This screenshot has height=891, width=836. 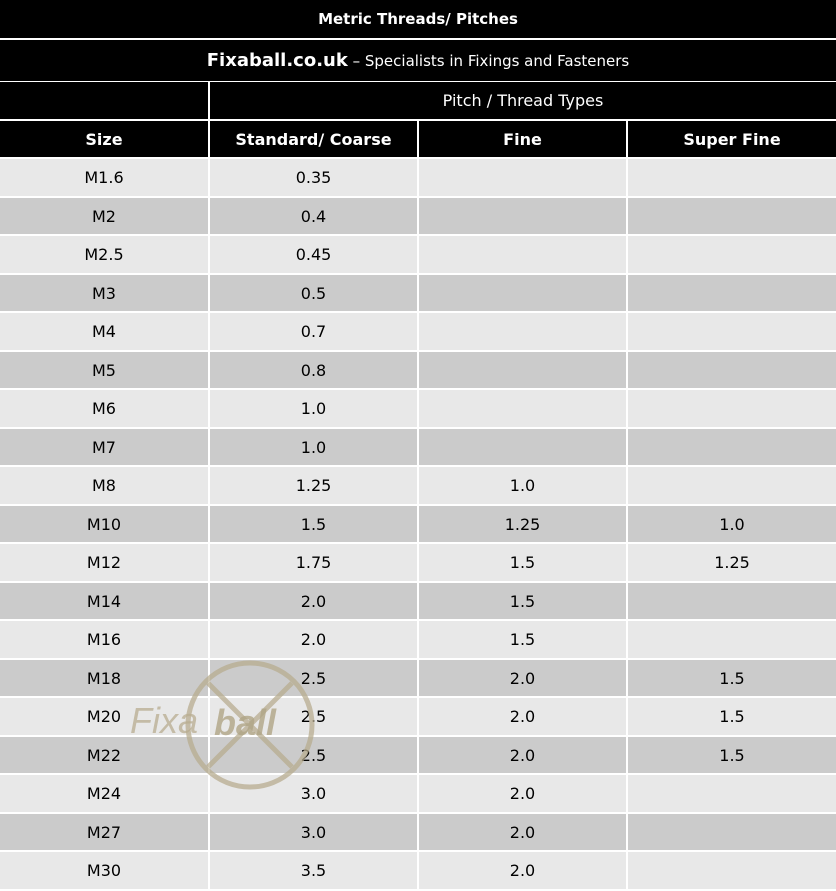 What do you see at coordinates (732, 139) in the screenshot?
I see `column-header: Super Fine` at bounding box center [732, 139].